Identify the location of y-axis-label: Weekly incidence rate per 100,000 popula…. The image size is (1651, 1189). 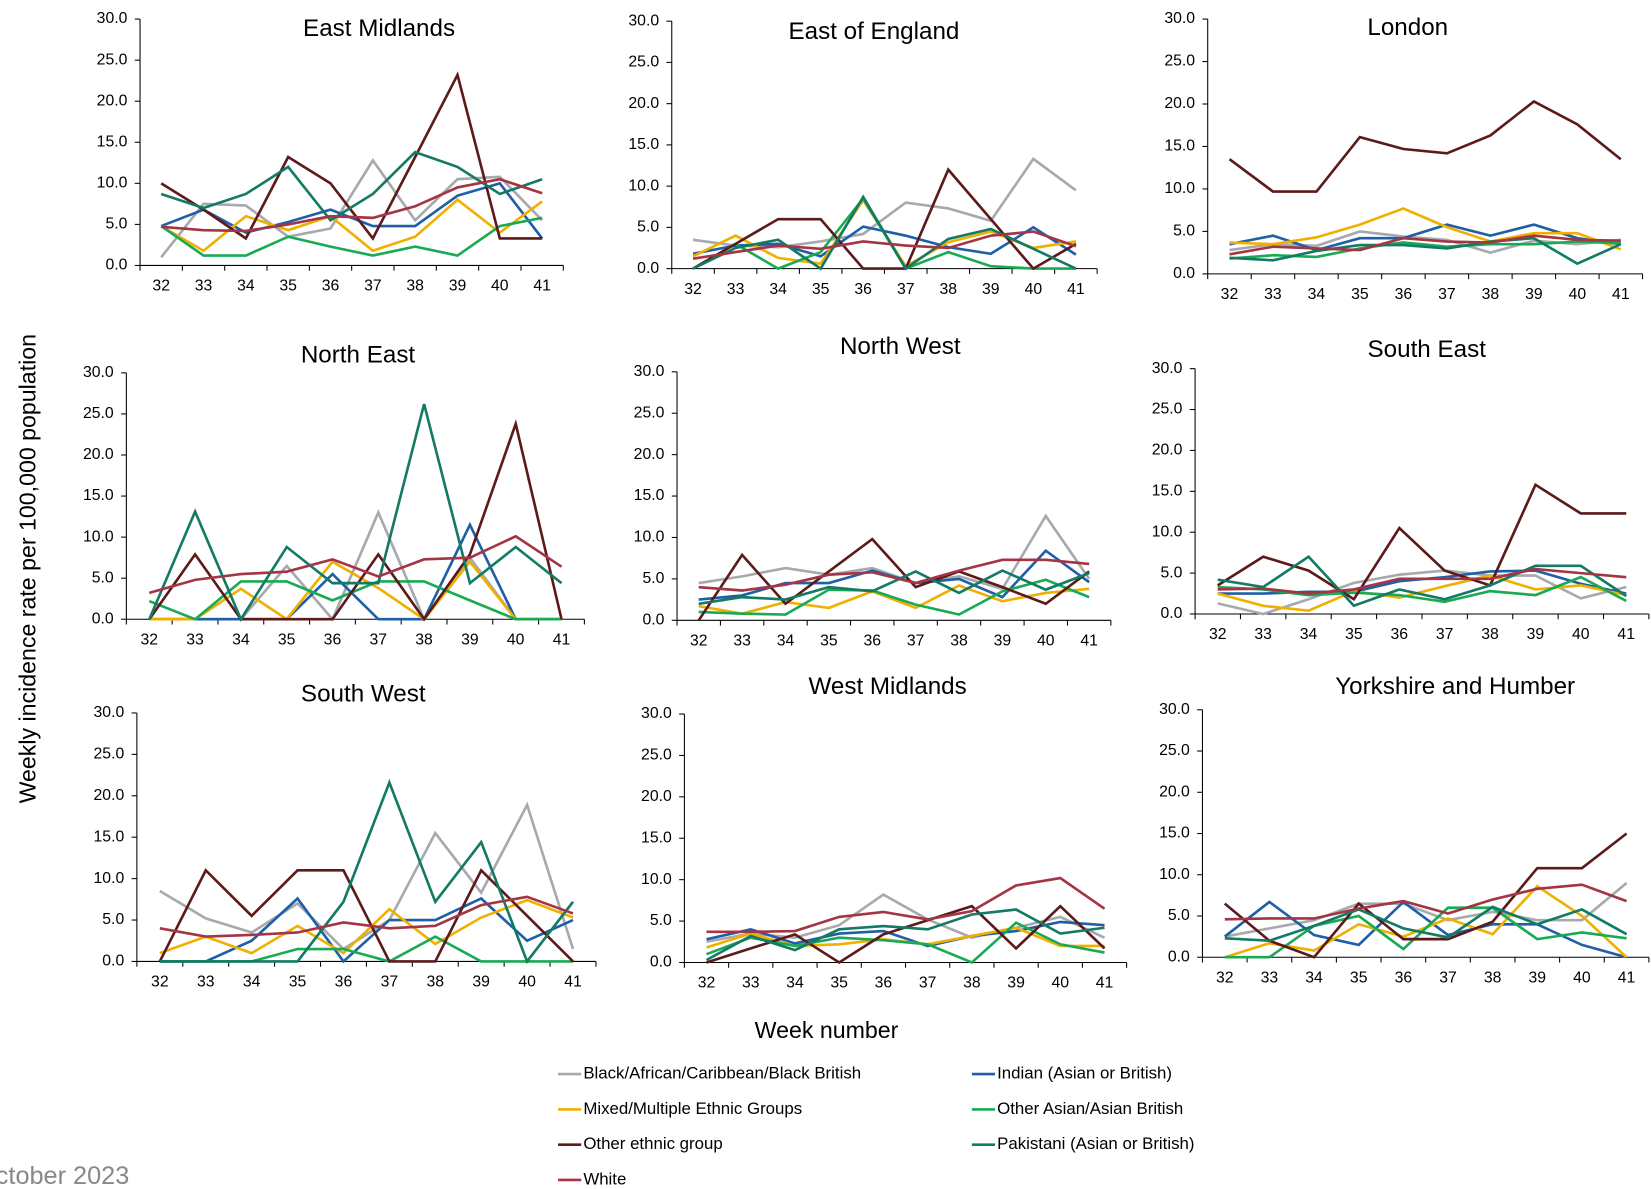
(28, 568).